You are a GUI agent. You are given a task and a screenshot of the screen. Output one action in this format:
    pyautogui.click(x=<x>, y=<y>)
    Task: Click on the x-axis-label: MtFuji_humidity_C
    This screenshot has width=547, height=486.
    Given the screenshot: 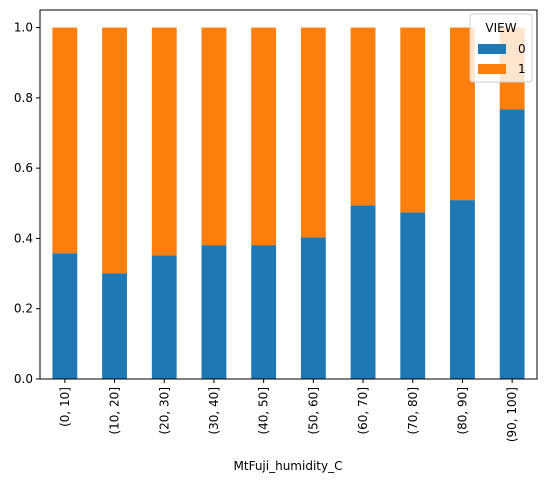 What is the action you would take?
    pyautogui.click(x=288, y=466)
    